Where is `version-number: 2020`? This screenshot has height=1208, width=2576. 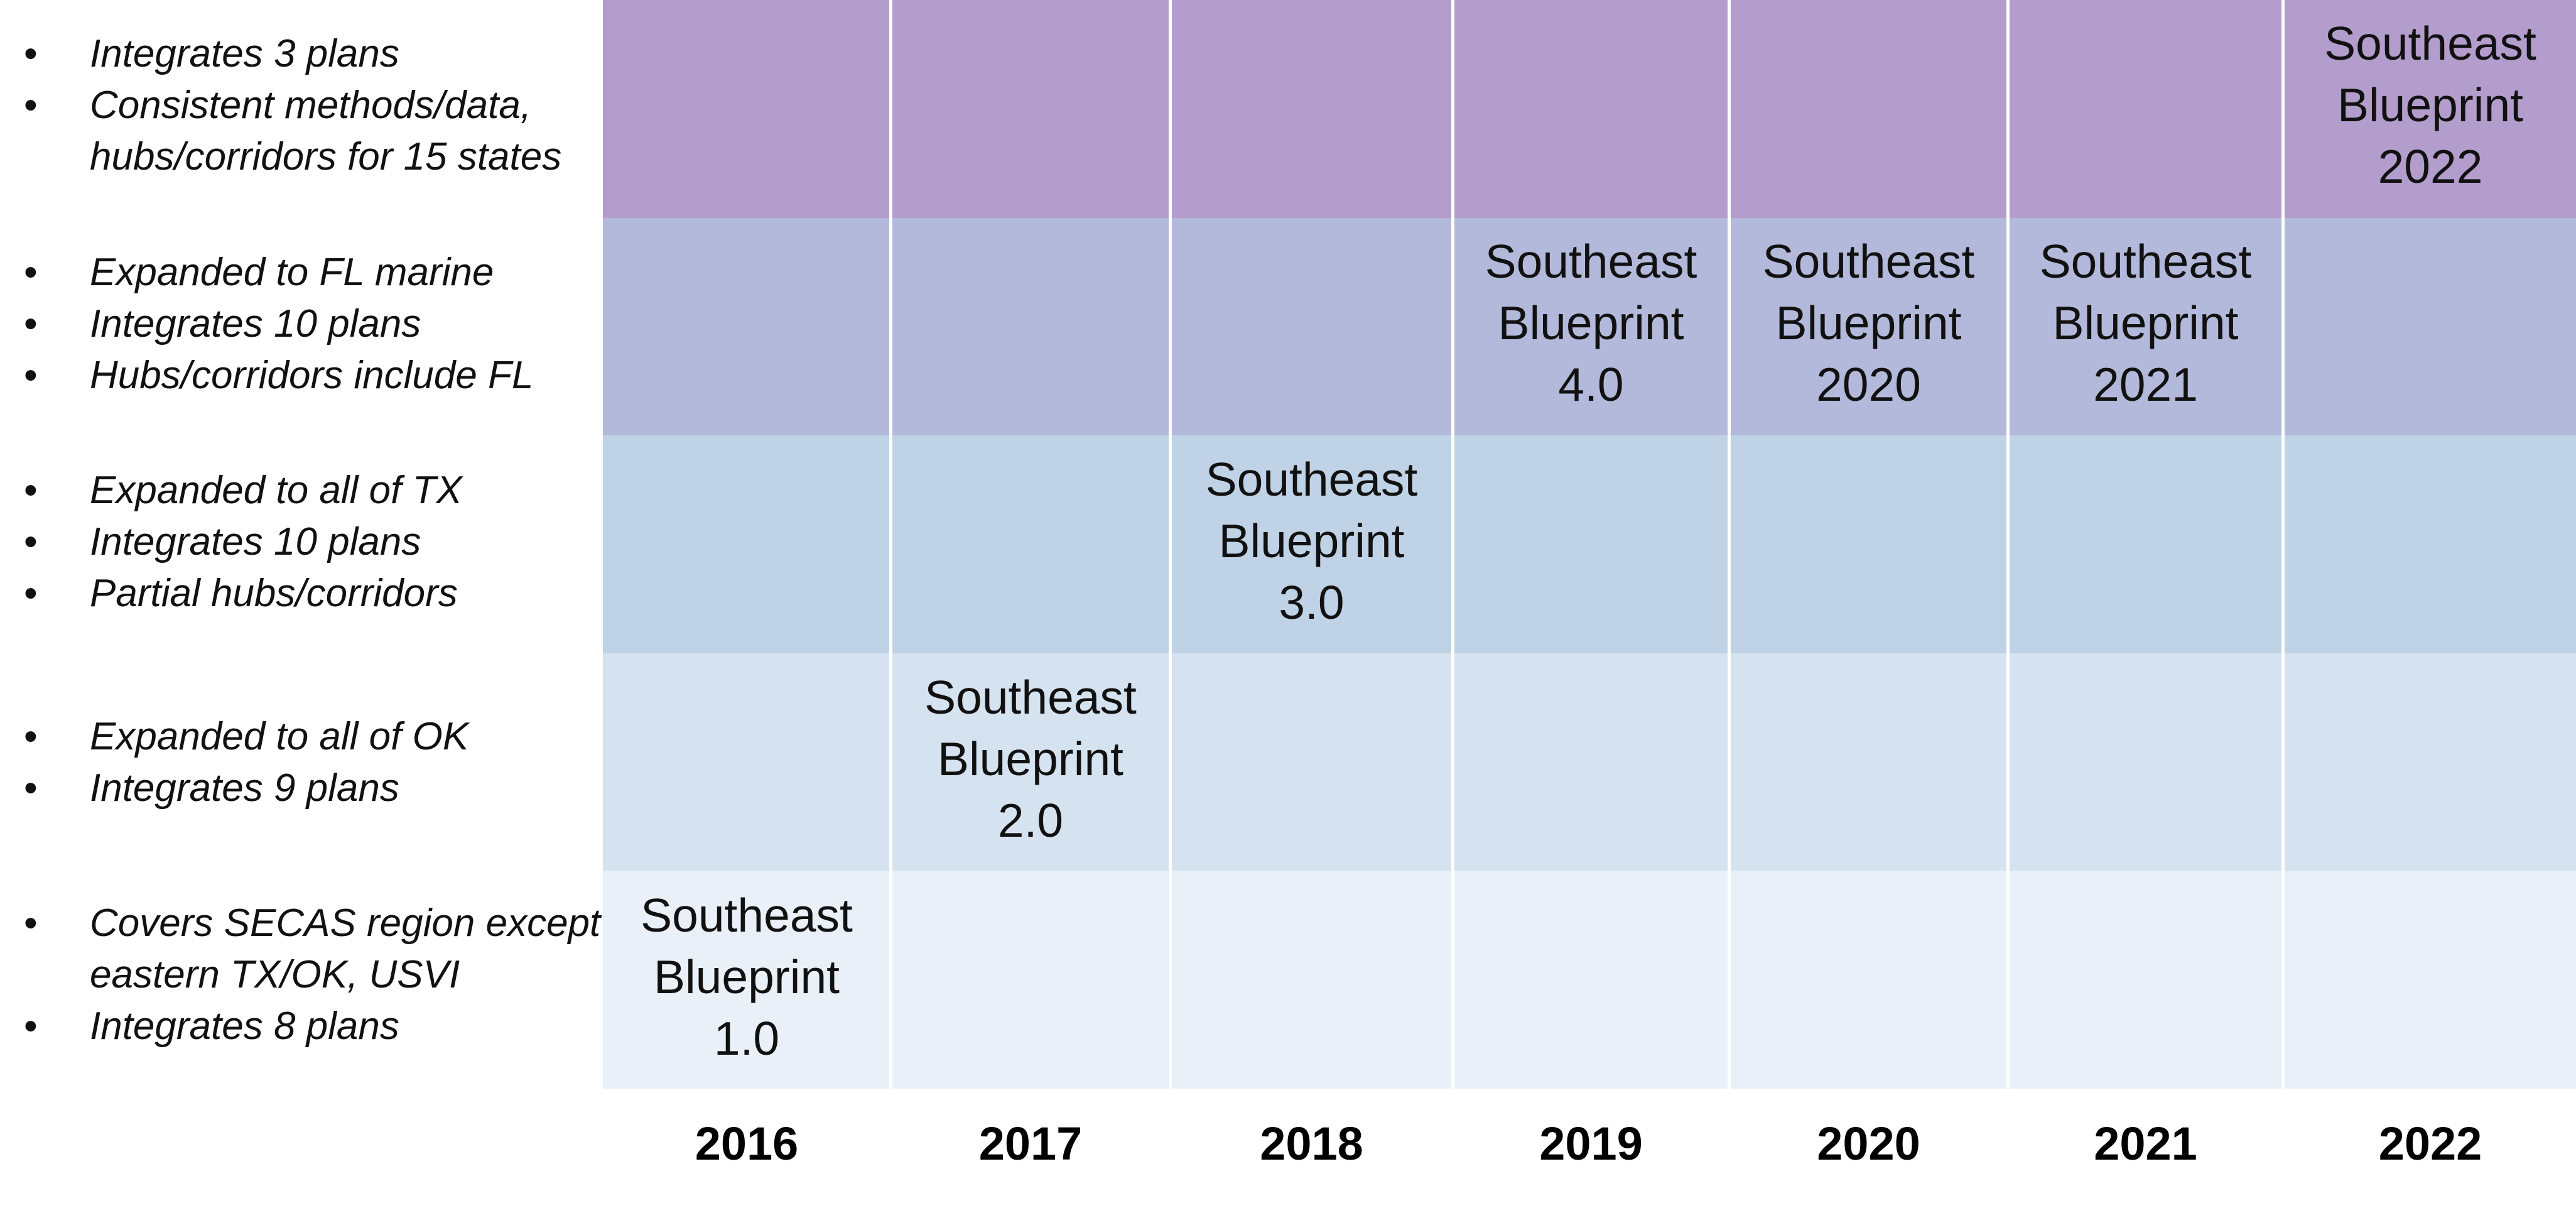 version-number: 2020 is located at coordinates (1868, 384).